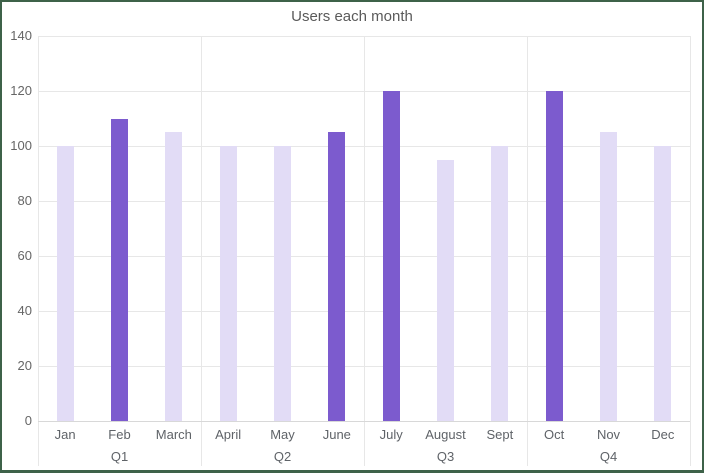  What do you see at coordinates (24, 310) in the screenshot?
I see `y-axis-tick-label: 40` at bounding box center [24, 310].